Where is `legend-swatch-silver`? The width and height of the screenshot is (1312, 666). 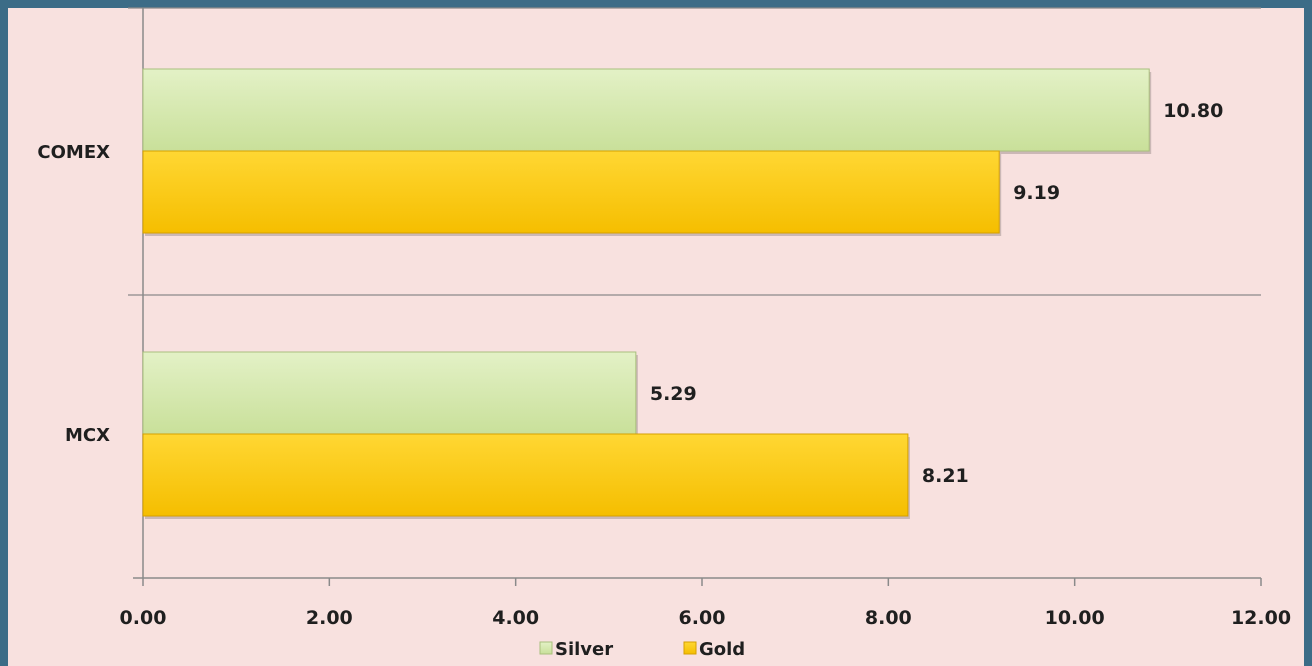
legend-swatch-silver is located at coordinates (546, 648).